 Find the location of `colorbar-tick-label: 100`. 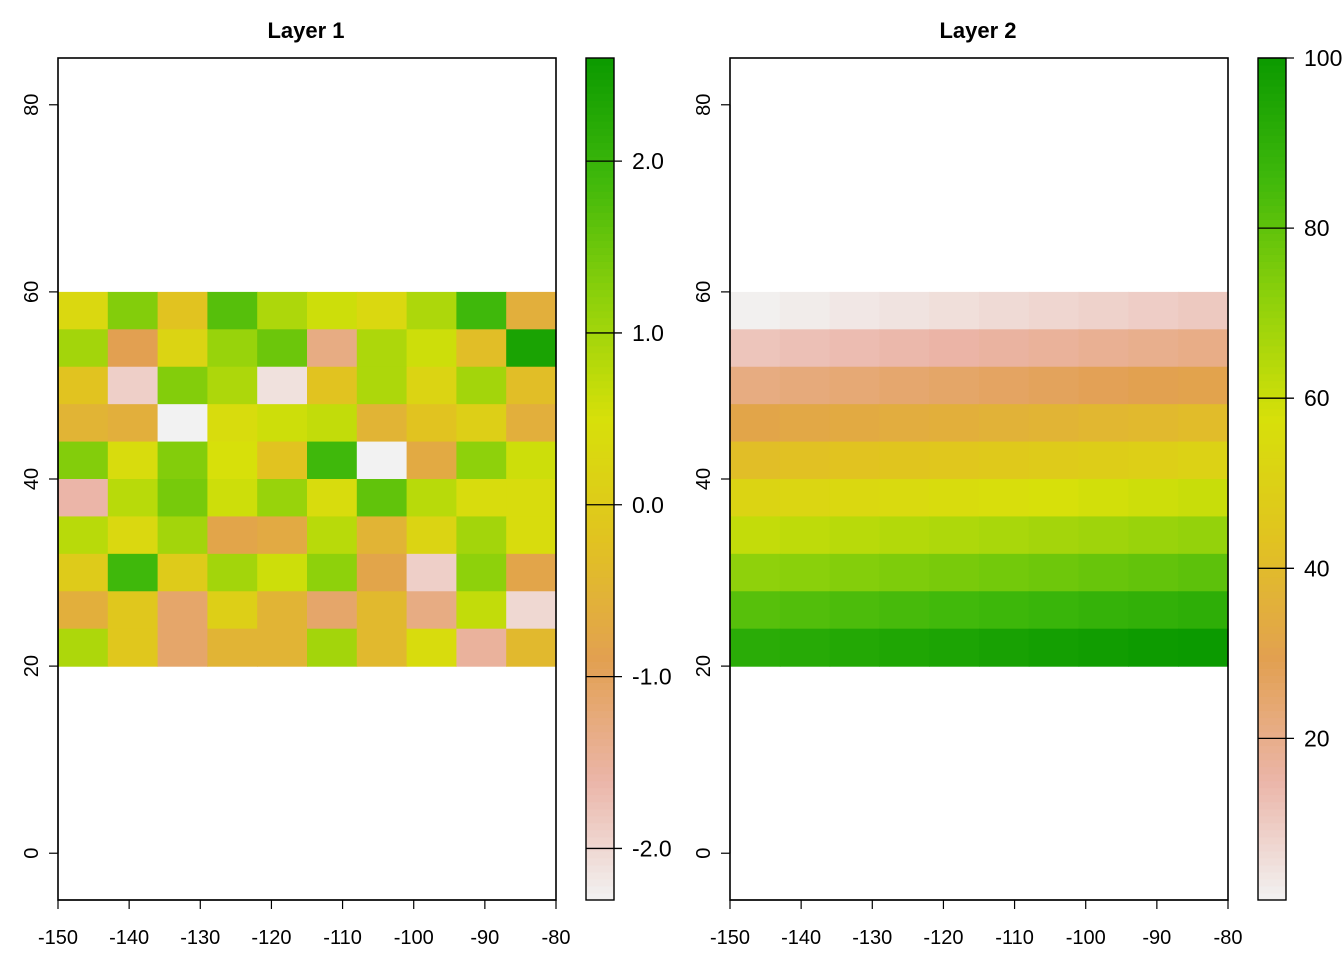

colorbar-tick-label: 100 is located at coordinates (1323, 58).